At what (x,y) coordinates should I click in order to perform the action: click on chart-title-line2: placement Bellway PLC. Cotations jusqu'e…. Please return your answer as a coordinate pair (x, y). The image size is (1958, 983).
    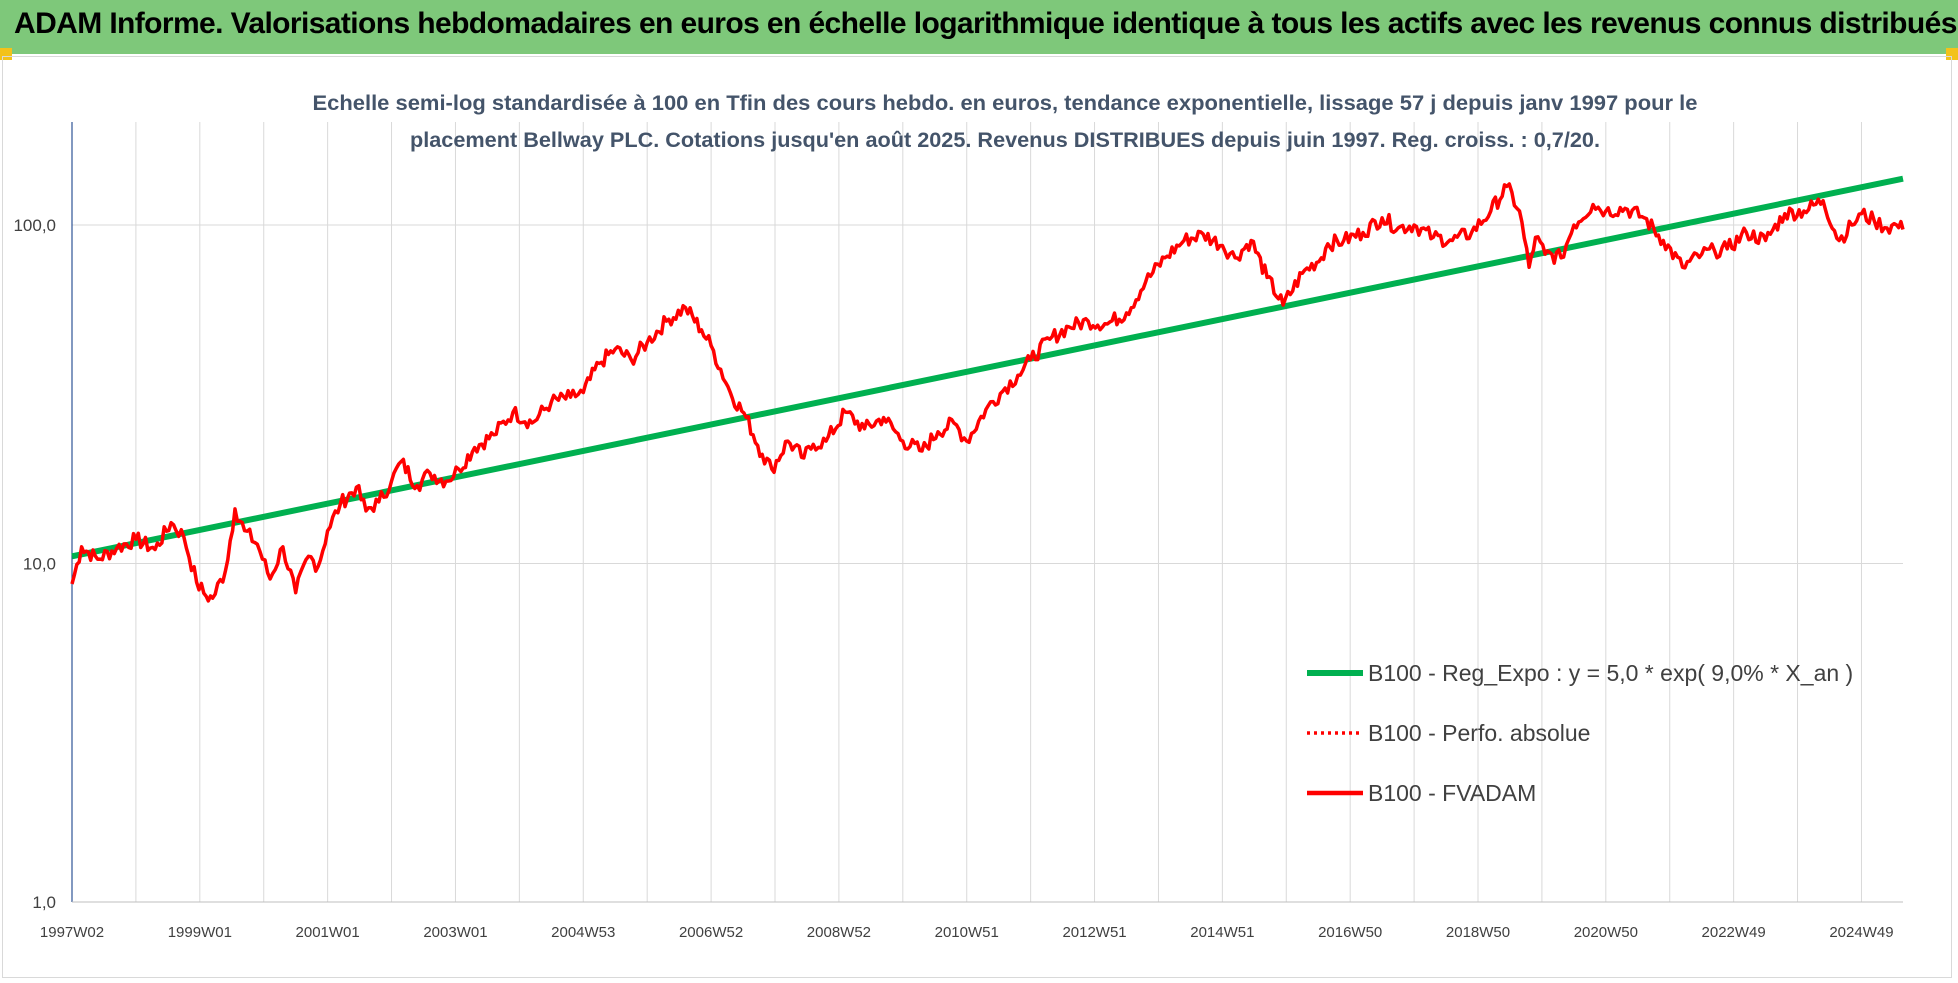
    Looking at the image, I should click on (1005, 140).